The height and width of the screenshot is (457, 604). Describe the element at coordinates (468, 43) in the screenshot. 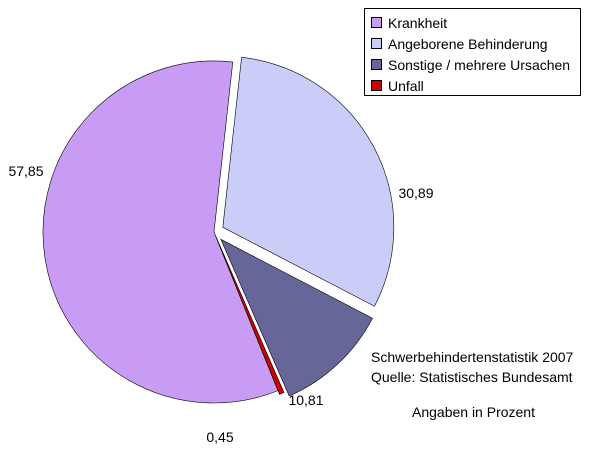

I see `legend-label-angeborene-behinderung: Angeborene Behinderung` at that location.